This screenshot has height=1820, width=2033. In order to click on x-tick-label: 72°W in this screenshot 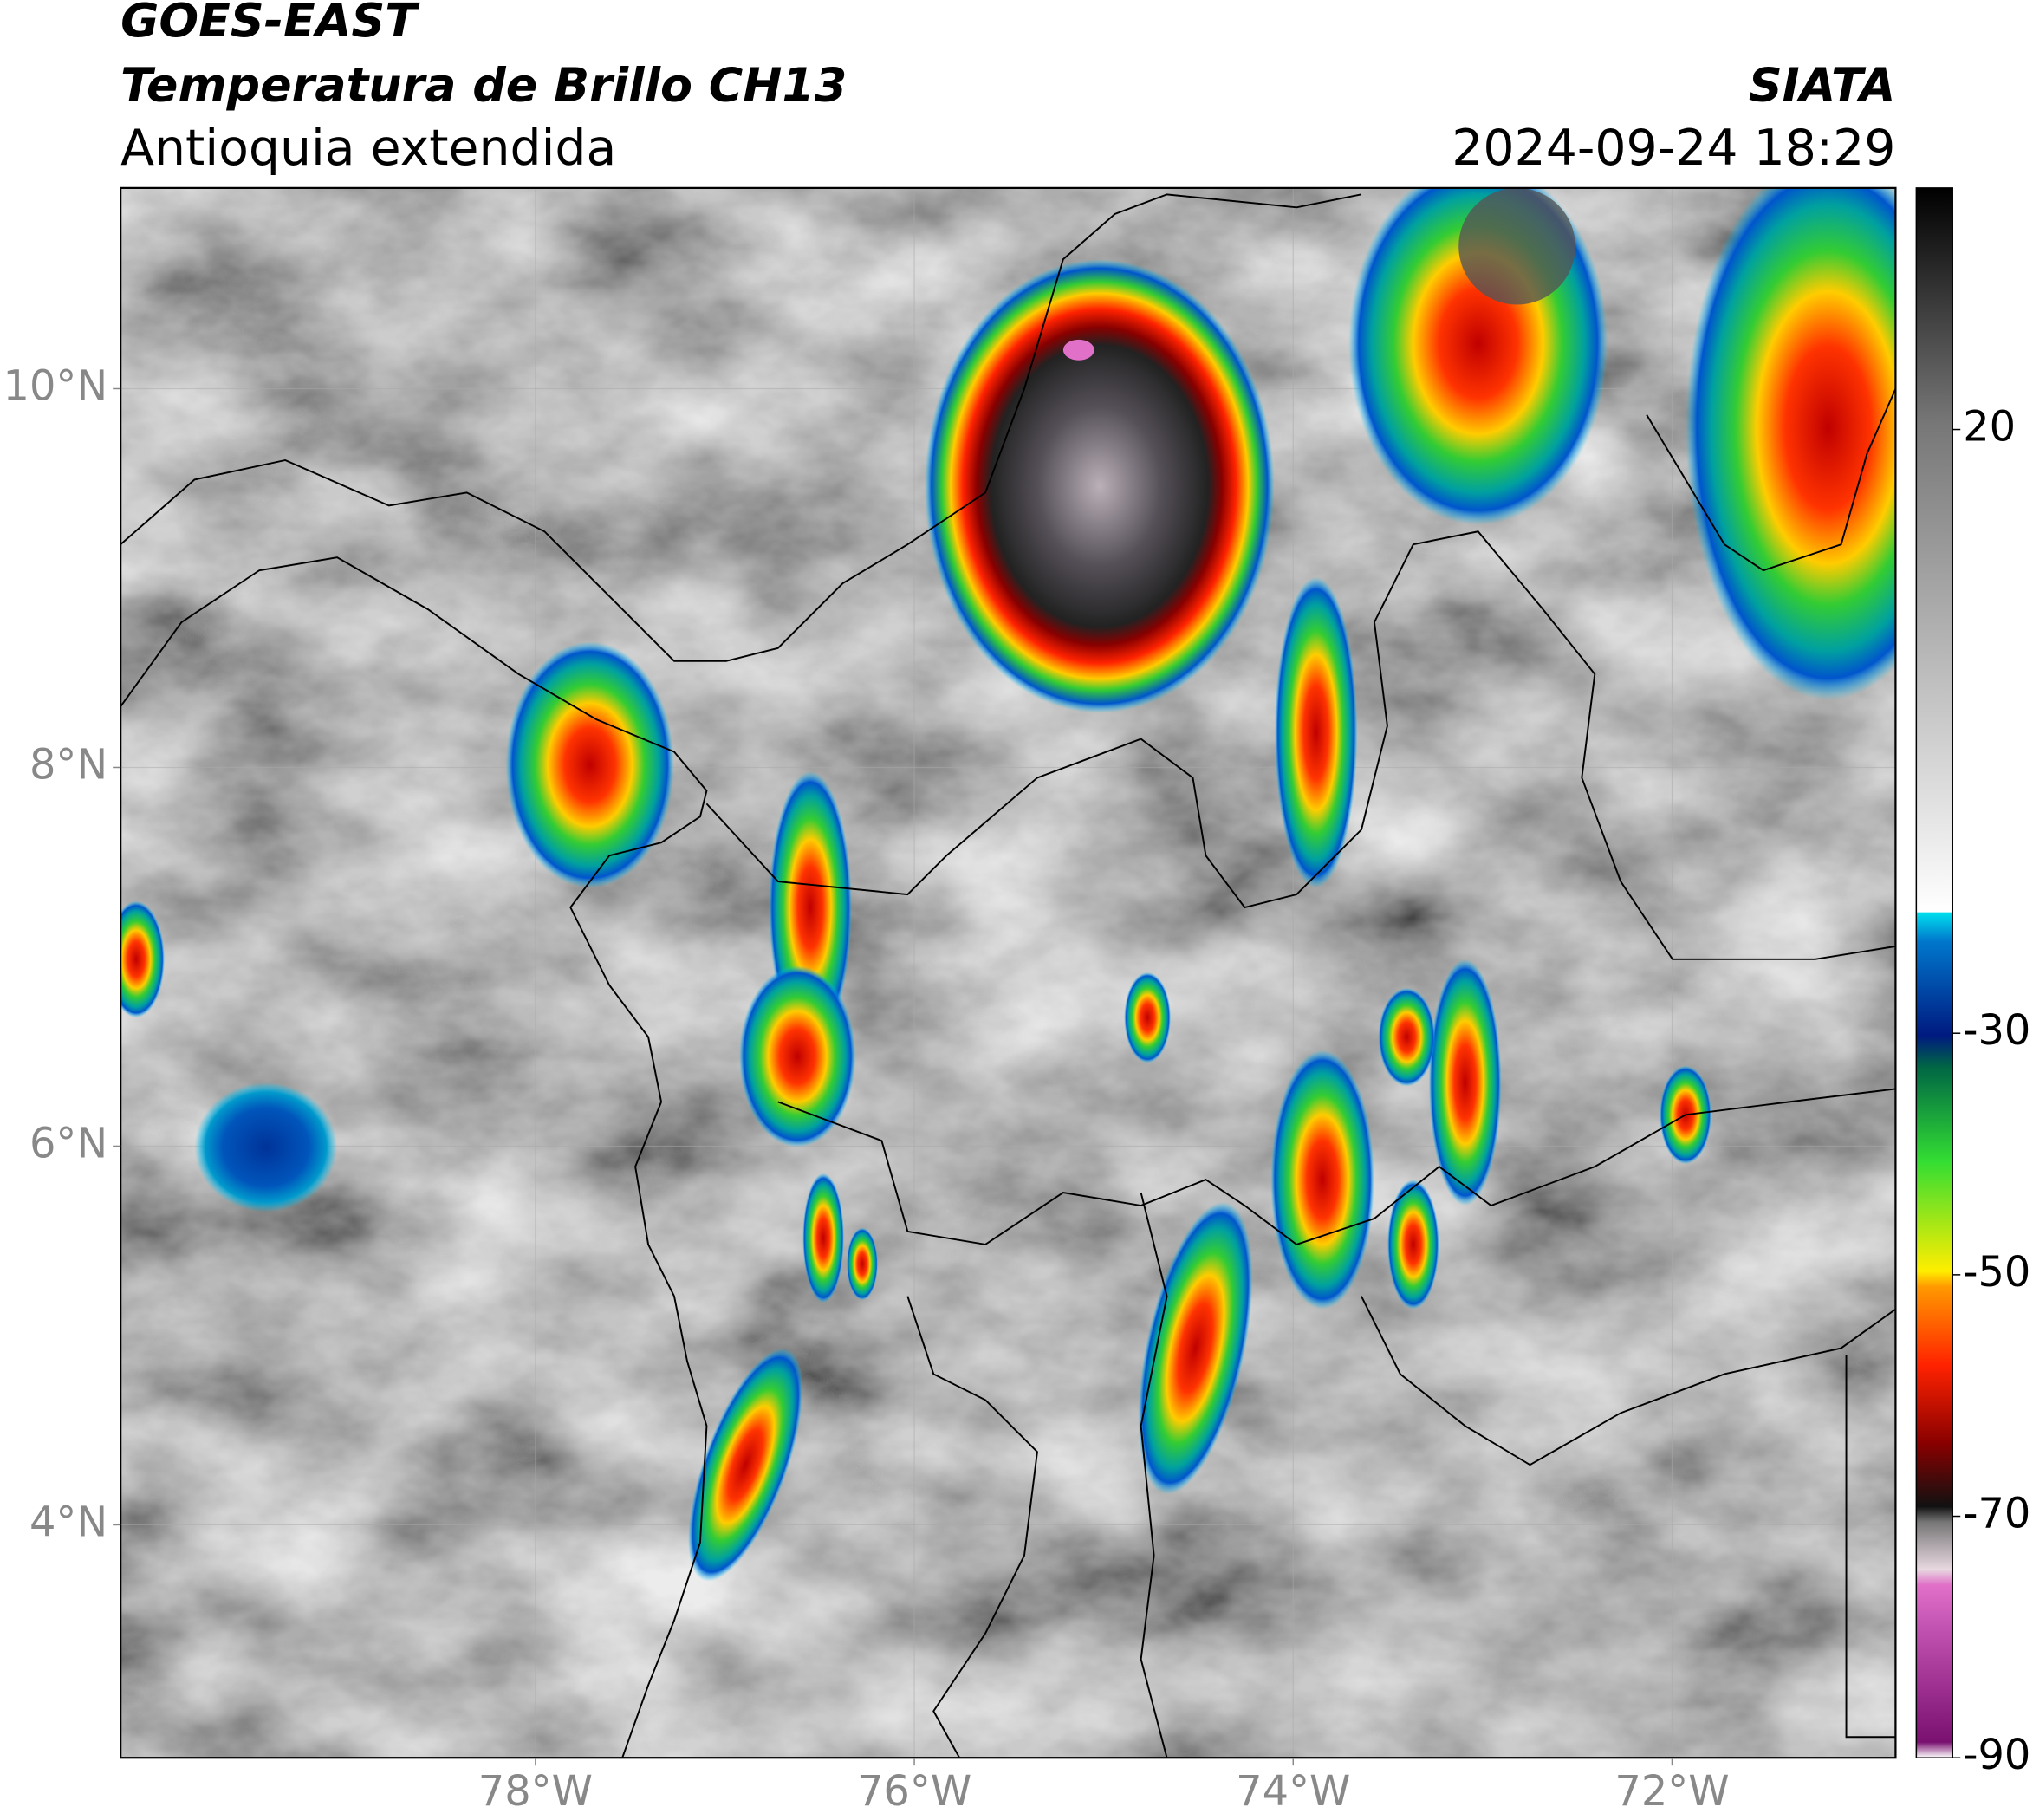, I will do `click(1671, 1792)`.